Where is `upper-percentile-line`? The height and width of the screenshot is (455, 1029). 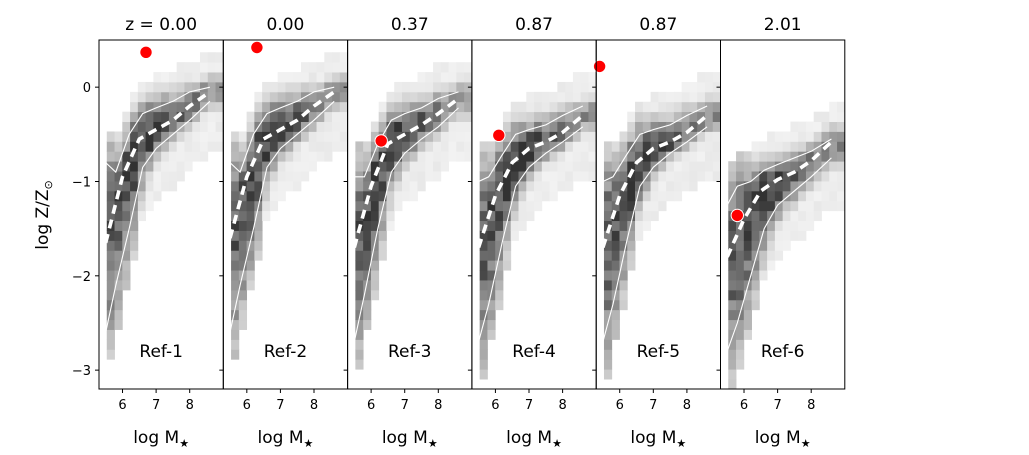 upper-percentile-line is located at coordinates (282, 130).